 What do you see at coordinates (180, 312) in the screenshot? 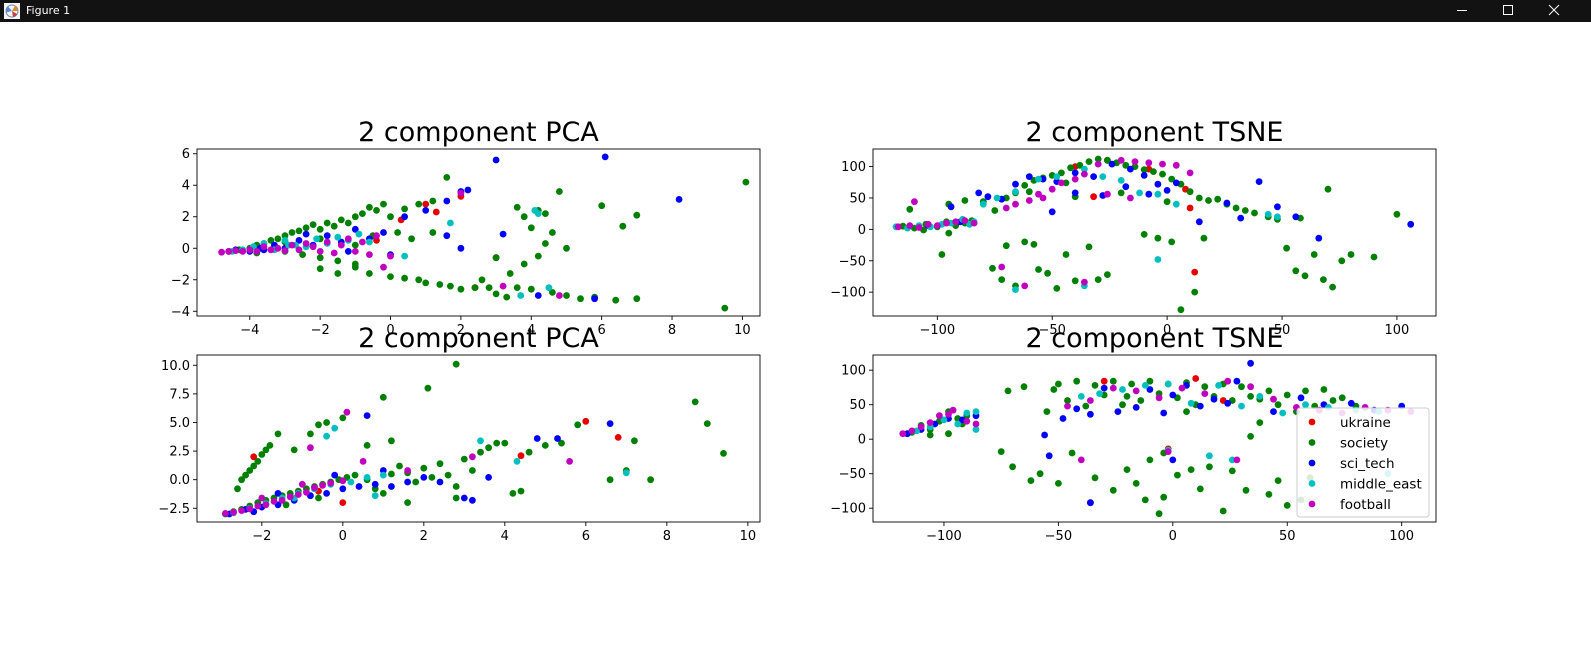
I see `y-tick-label: −4` at bounding box center [180, 312].